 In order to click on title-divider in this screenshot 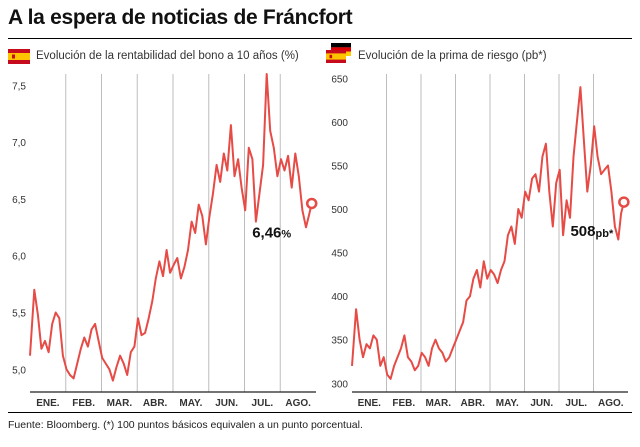, I will do `click(320, 38)`.